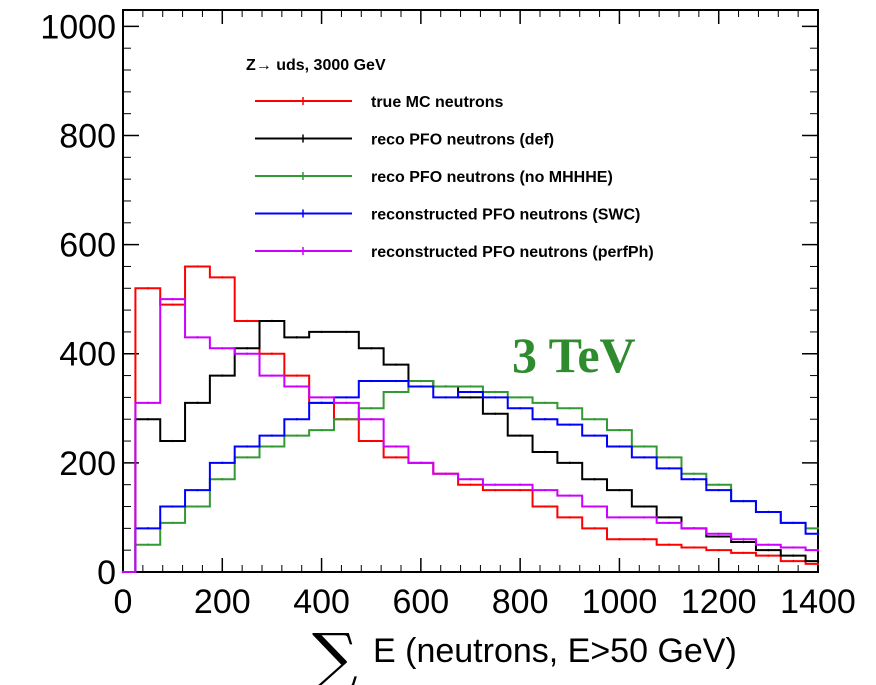 This screenshot has width=876, height=685. I want to click on legend-label-reconstructed-pfo-neutrons-swc: reconstructed PFO neutrons (SWC), so click(505, 215).